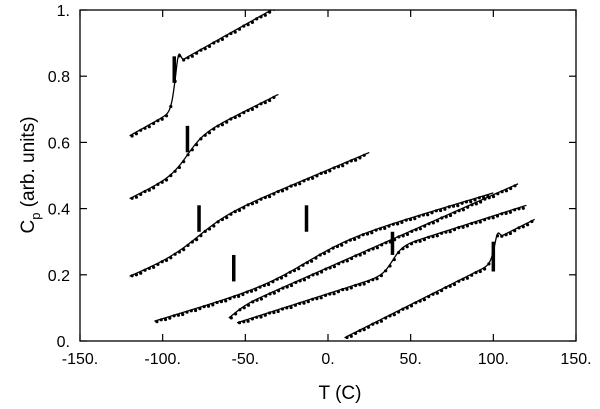  I want to click on series-1-fit-line, so click(201, 73).